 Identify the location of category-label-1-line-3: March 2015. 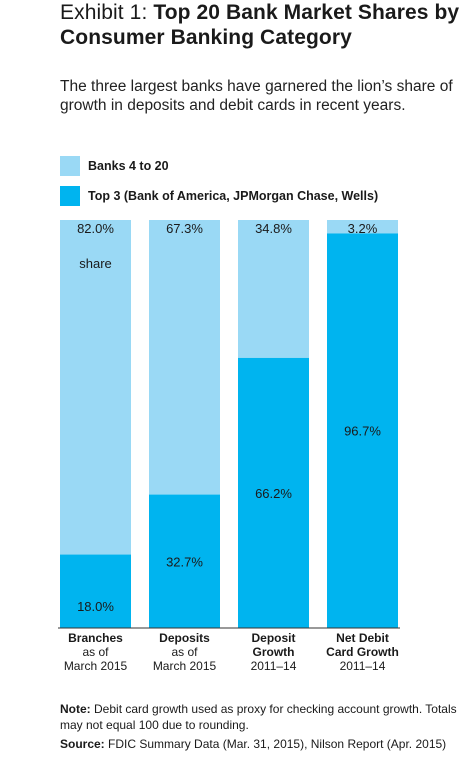
(96, 666).